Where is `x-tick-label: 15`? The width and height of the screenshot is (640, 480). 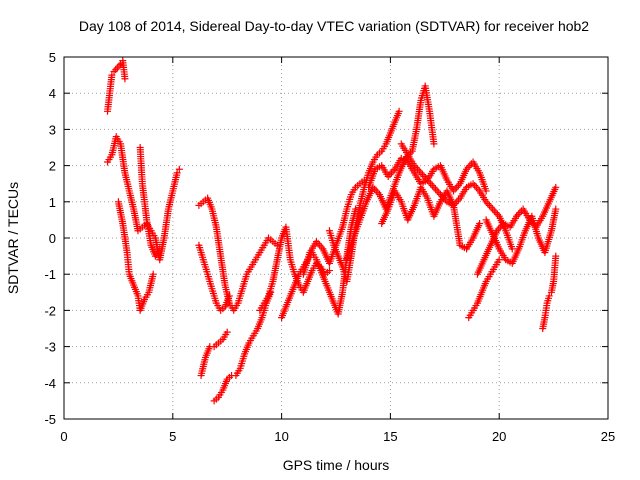
x-tick-label: 15 is located at coordinates (390, 436).